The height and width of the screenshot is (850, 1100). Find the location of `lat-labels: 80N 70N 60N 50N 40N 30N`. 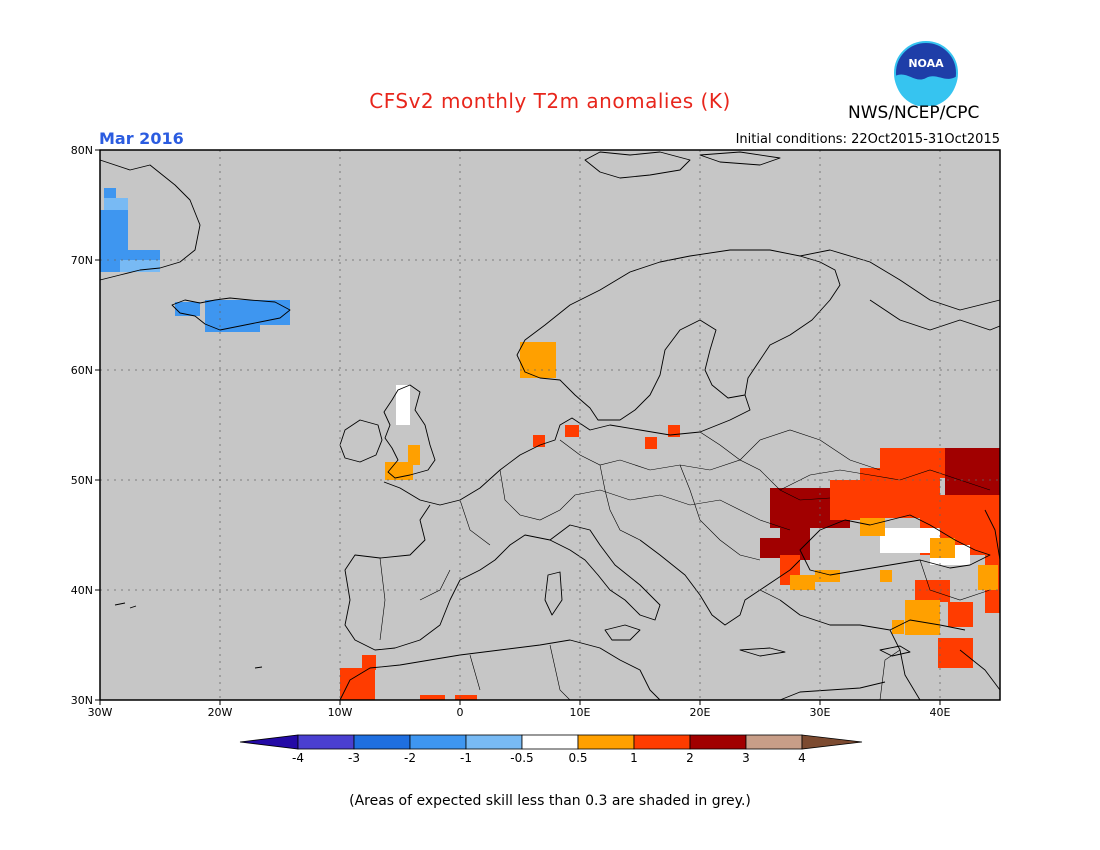

lat-labels: 80N 70N 60N 50N 40N 30N is located at coordinates (82, 425).